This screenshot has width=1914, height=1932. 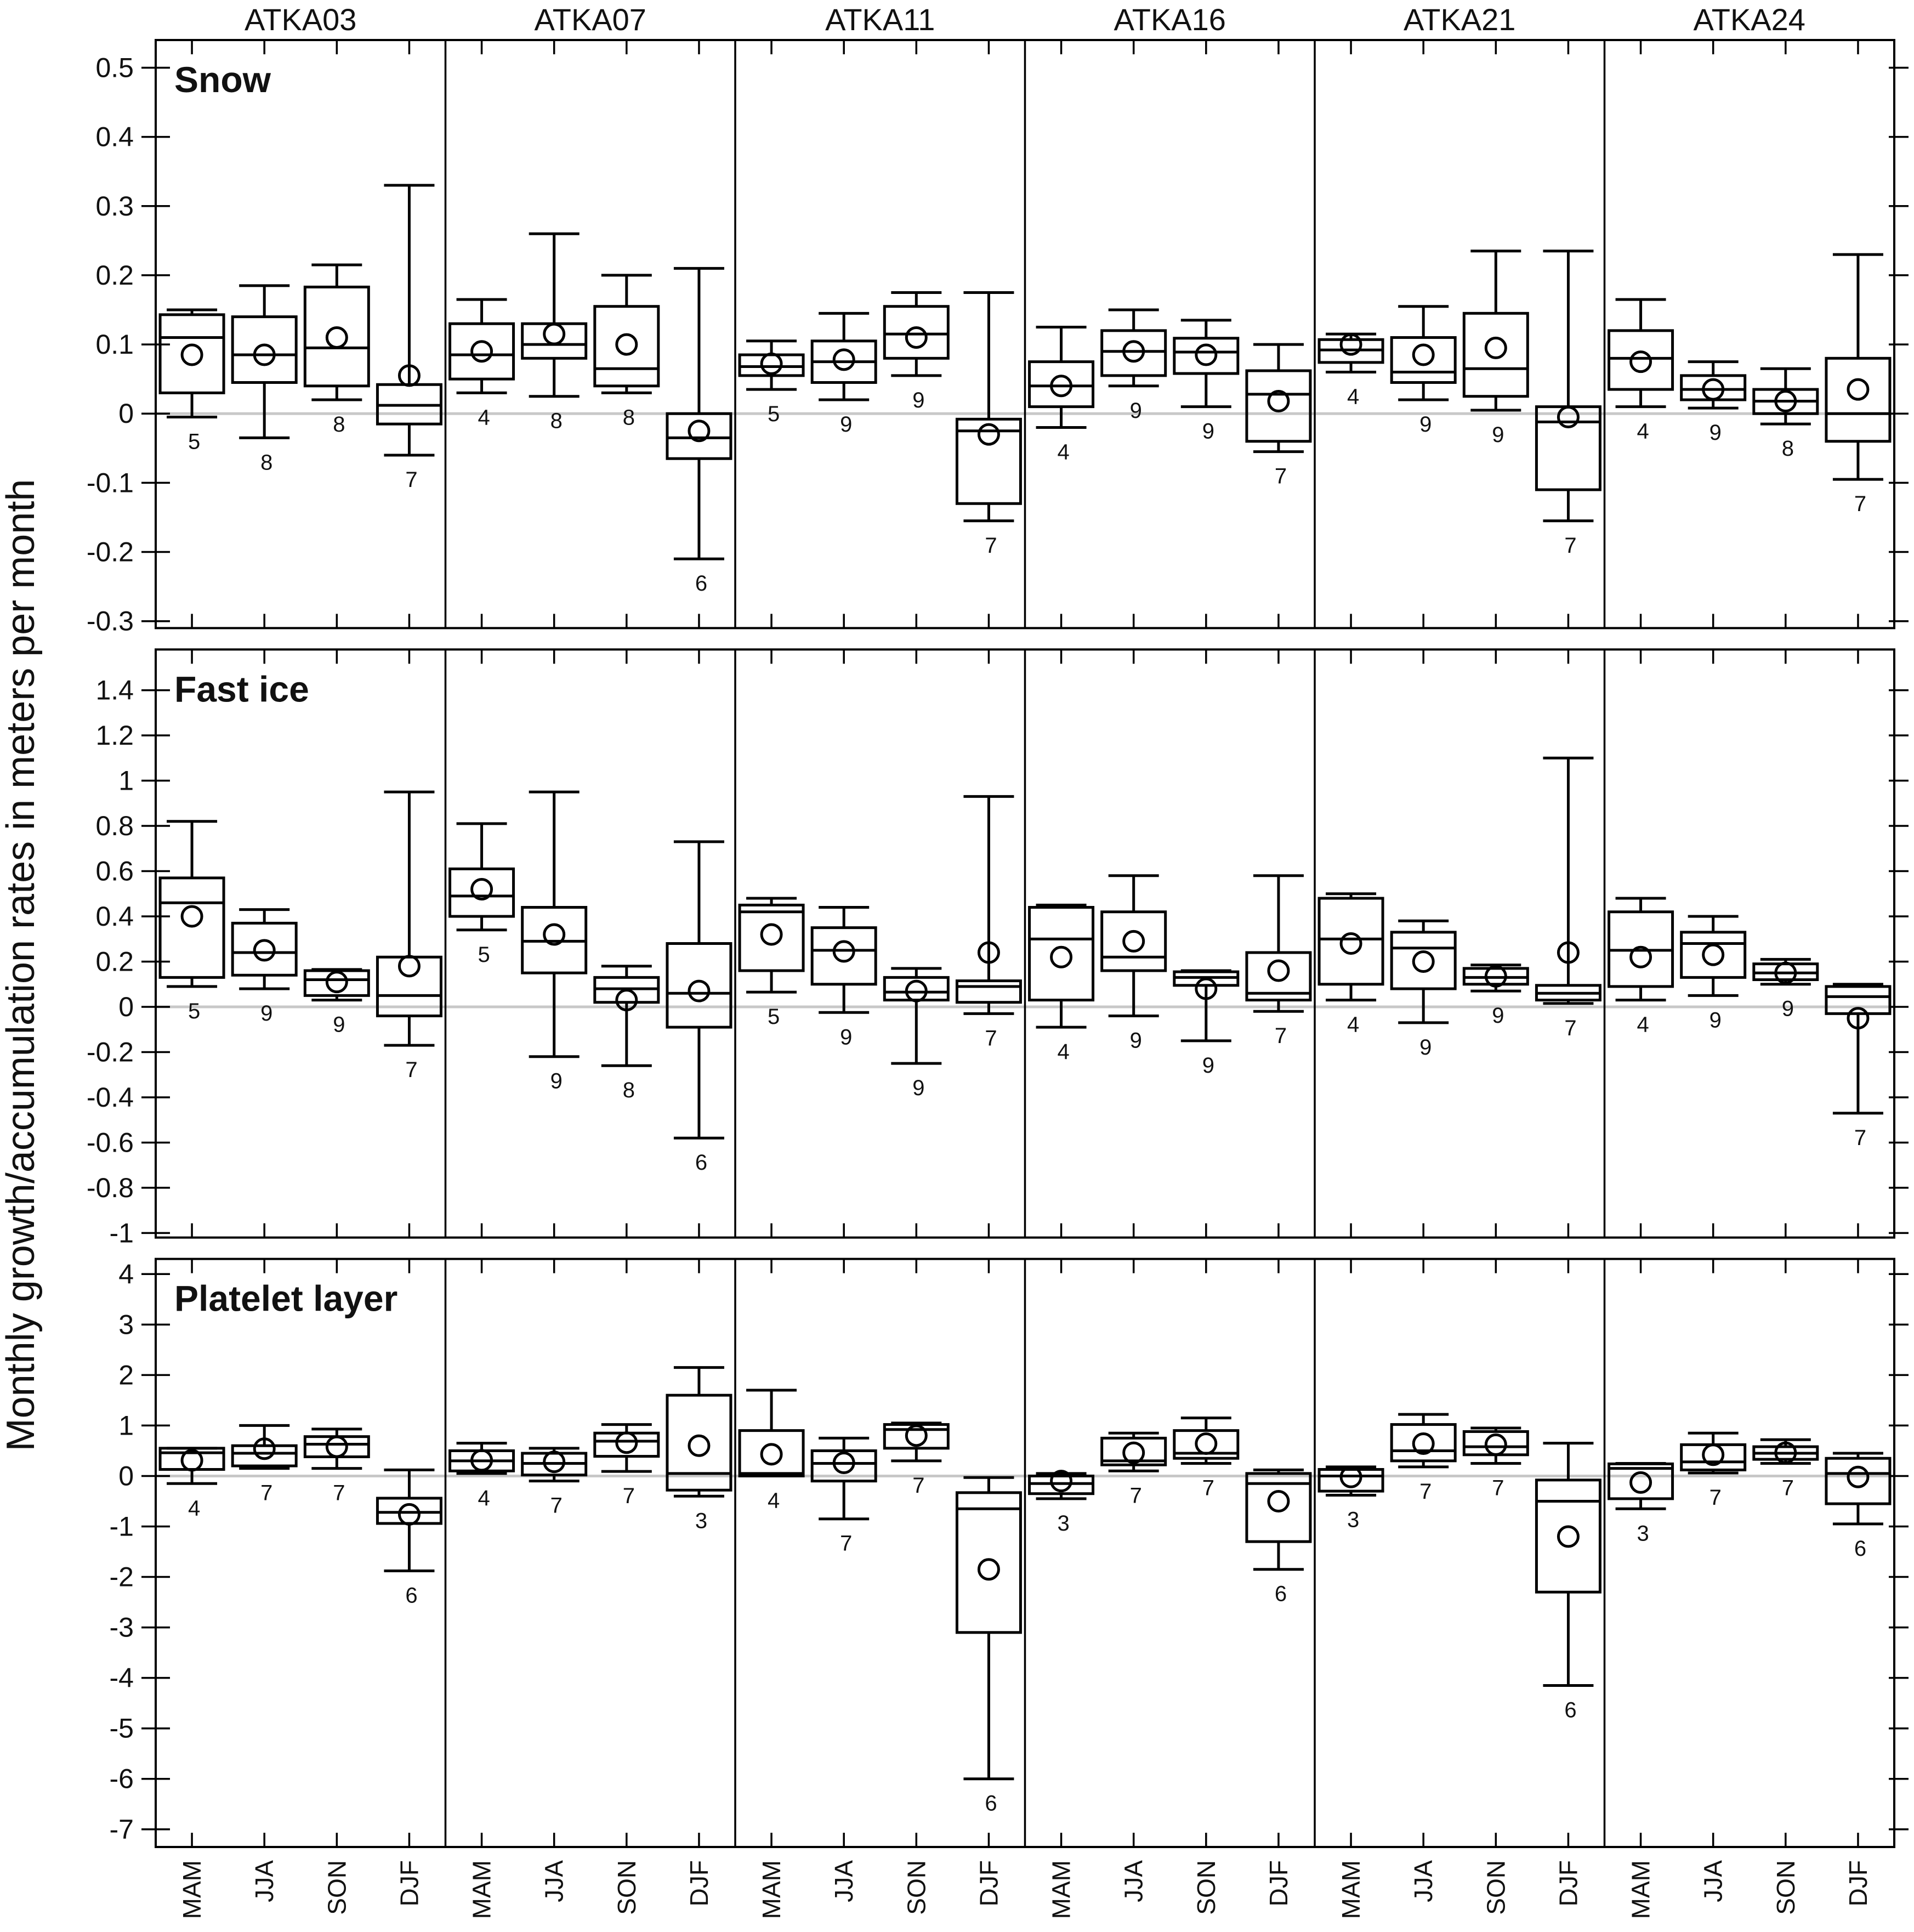 What do you see at coordinates (122, 1779) in the screenshot?
I see `y-tick-label: -6` at bounding box center [122, 1779].